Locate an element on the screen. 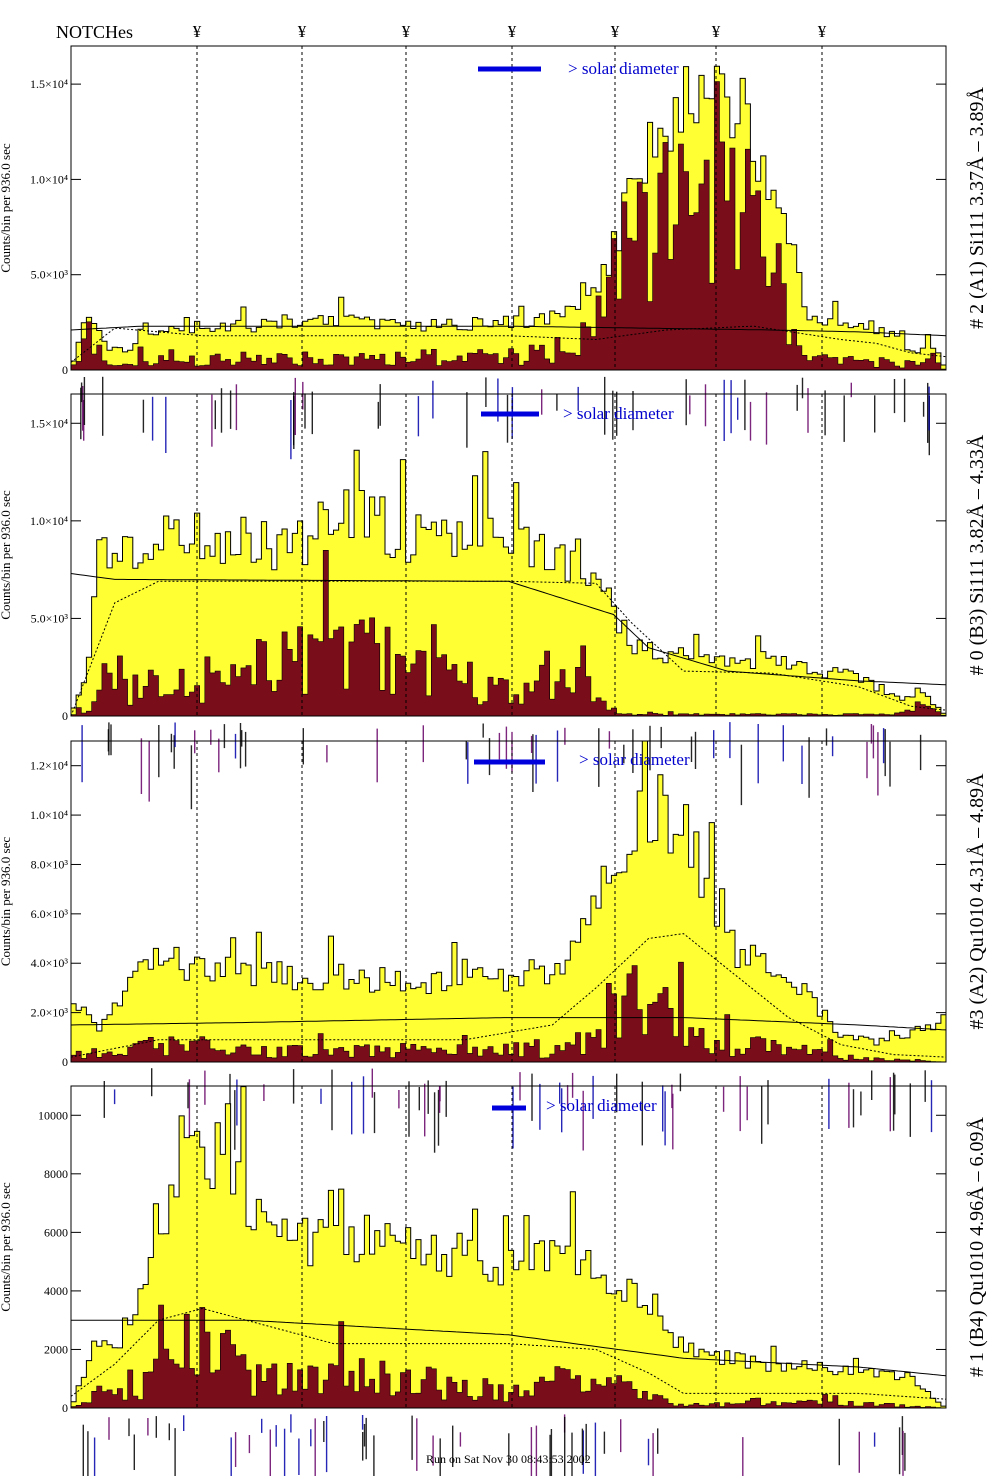 This screenshot has height=1476, width=1004. channel-label: # 1 (B4) Qu1010 4.96Å – 6.09Å is located at coordinates (977, 1246).